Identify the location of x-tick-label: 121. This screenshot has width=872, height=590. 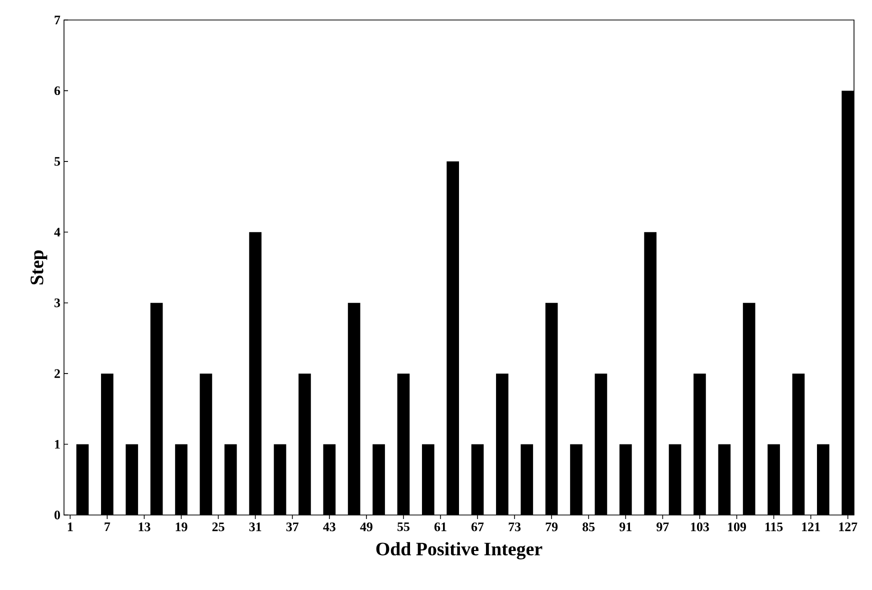
(811, 527).